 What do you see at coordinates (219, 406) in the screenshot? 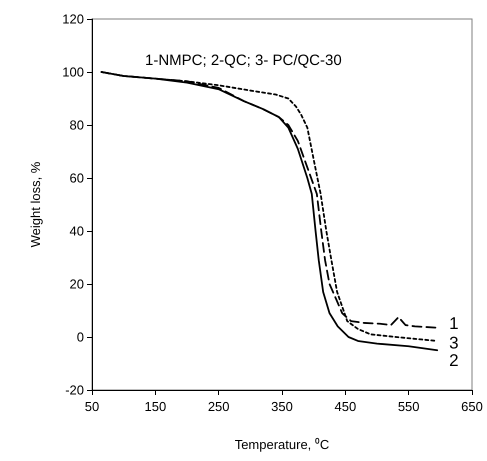
I see `x-tick-label: 250` at bounding box center [219, 406].